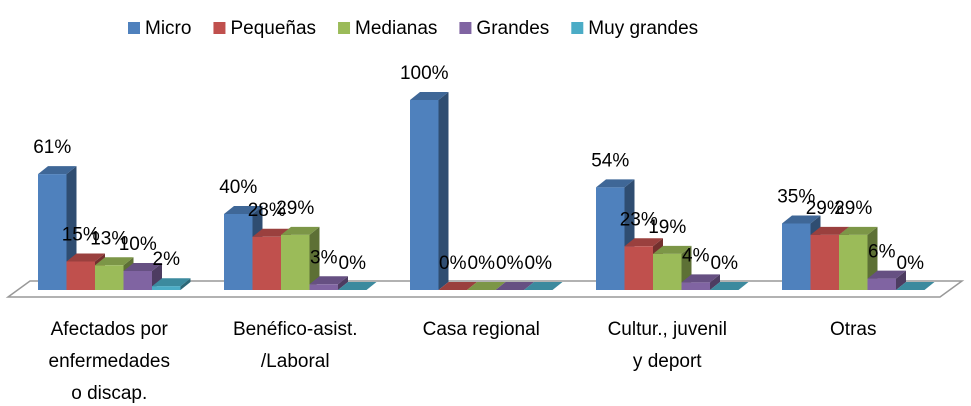  What do you see at coordinates (667, 329) in the screenshot?
I see `x-tick-label: Cultur., juvenil` at bounding box center [667, 329].